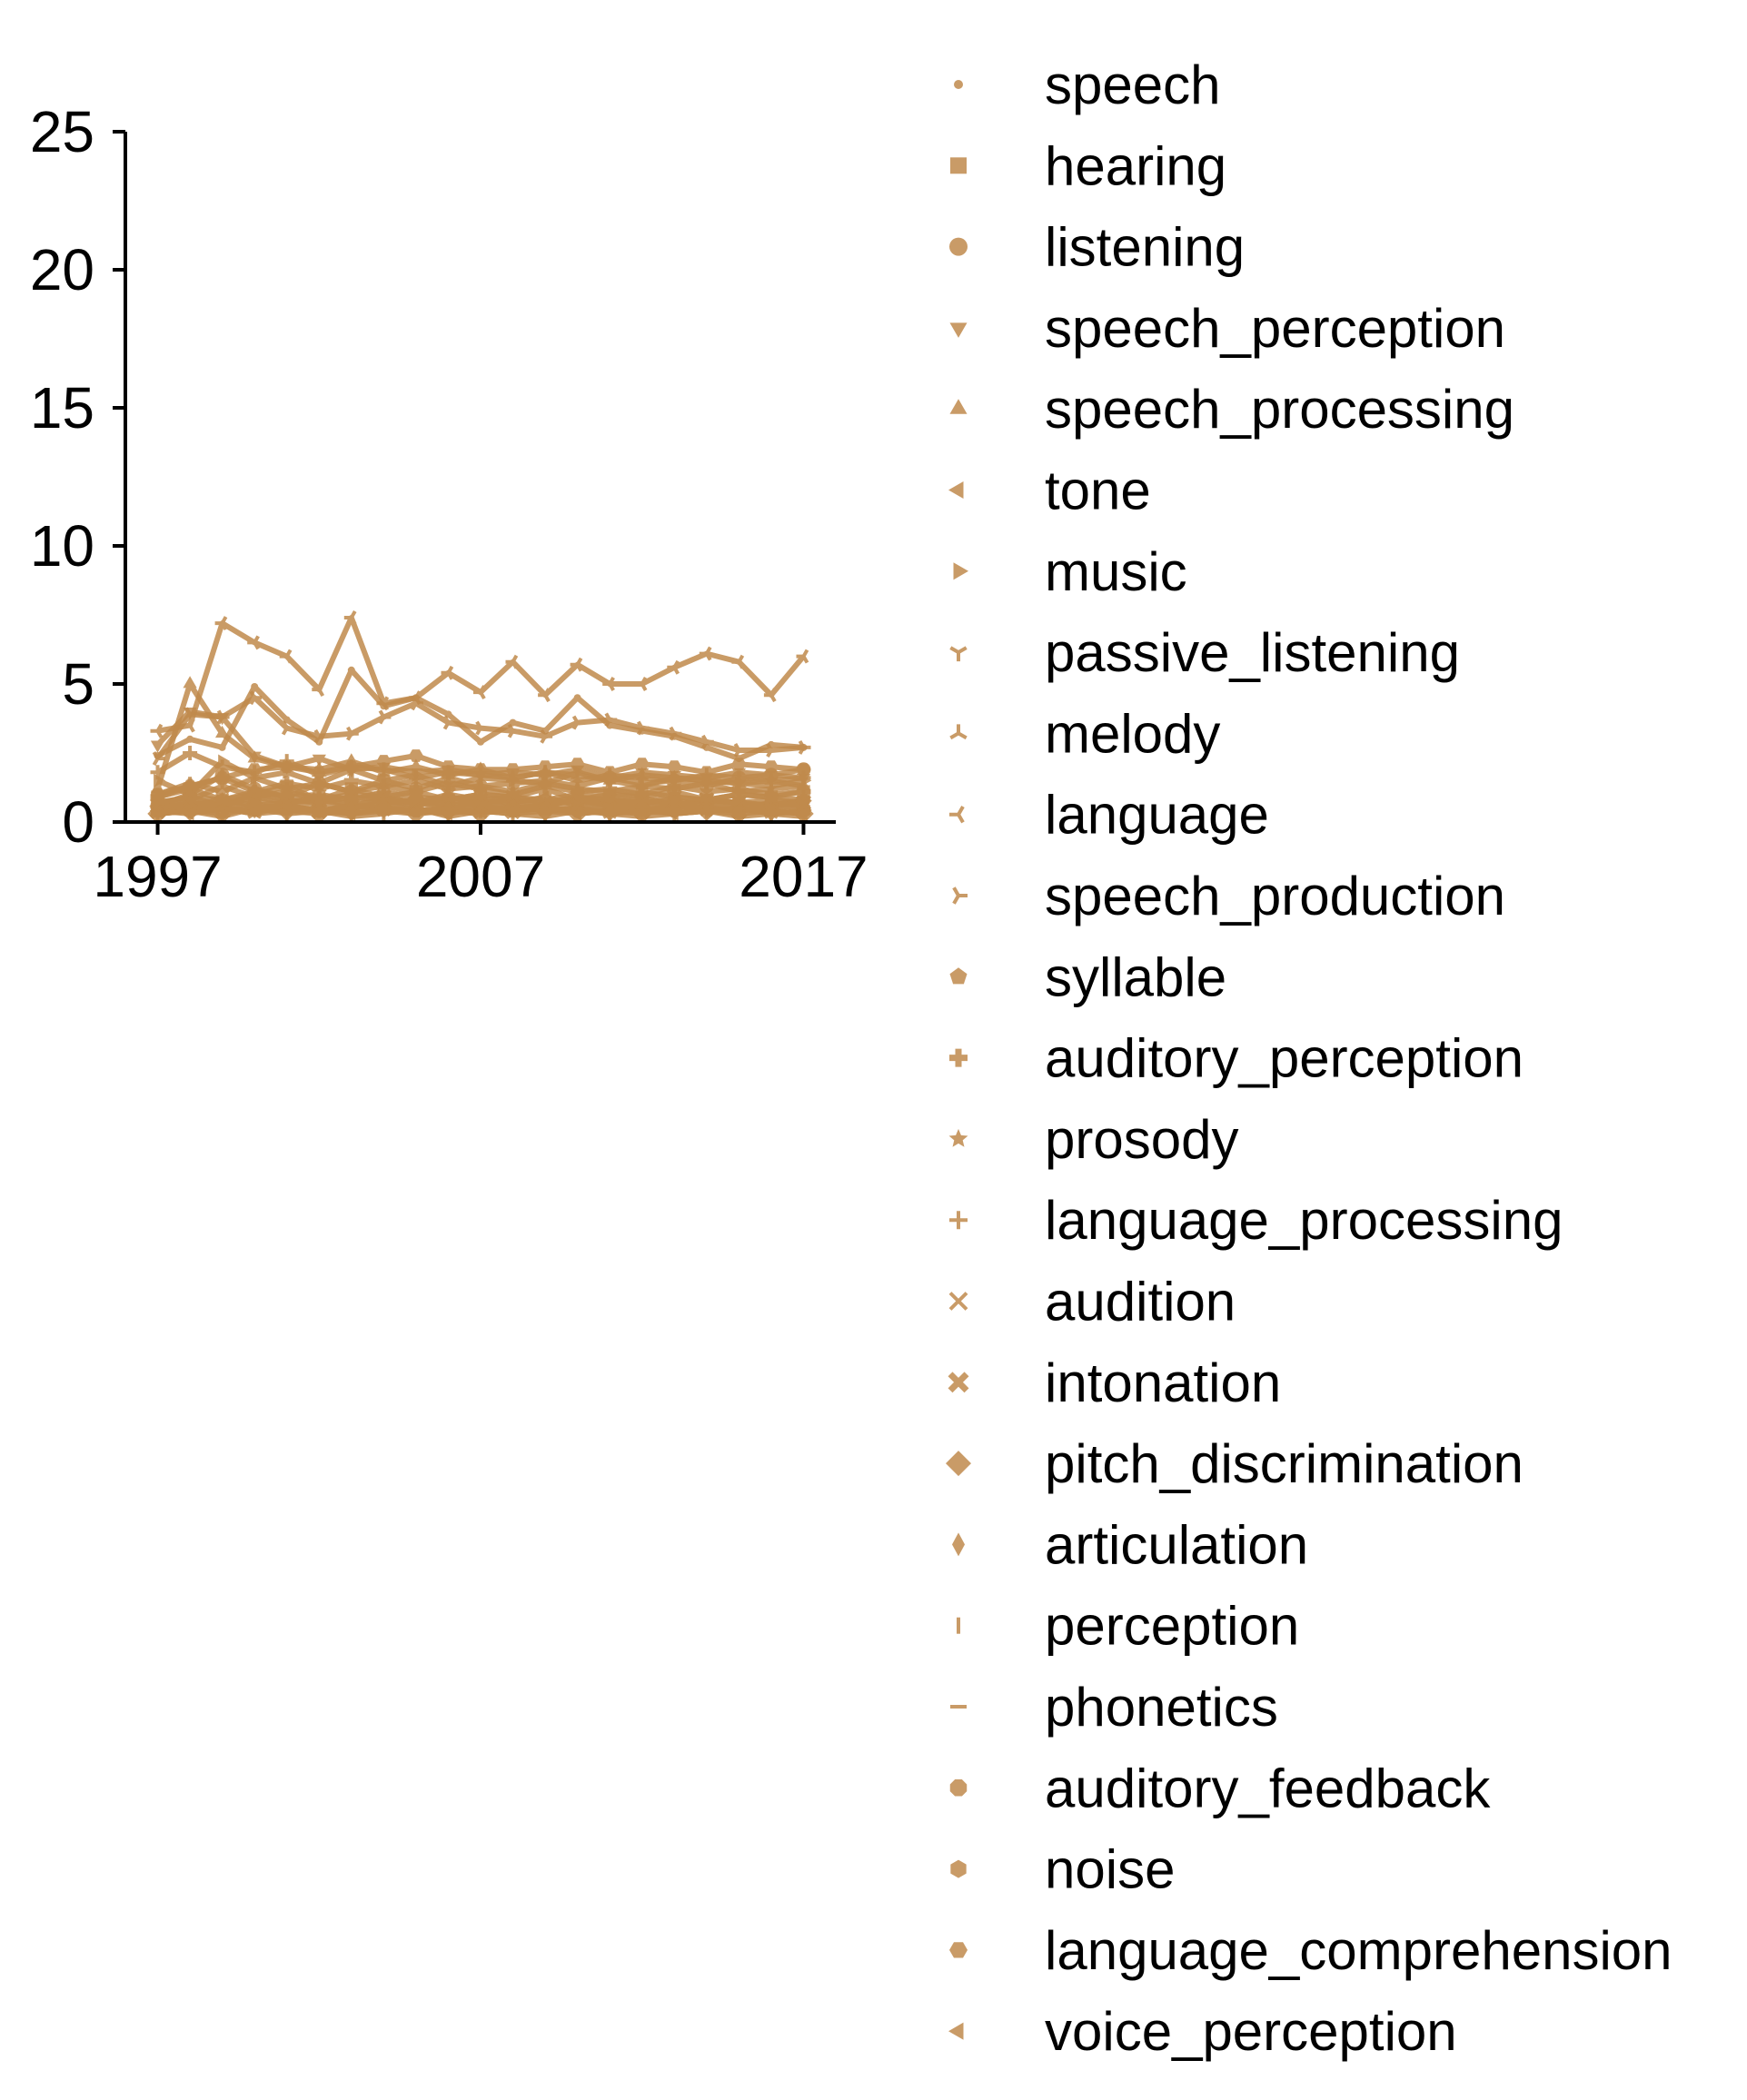 This screenshot has height=2100, width=1747. I want to click on x-tick-label: 2007, so click(481, 876).